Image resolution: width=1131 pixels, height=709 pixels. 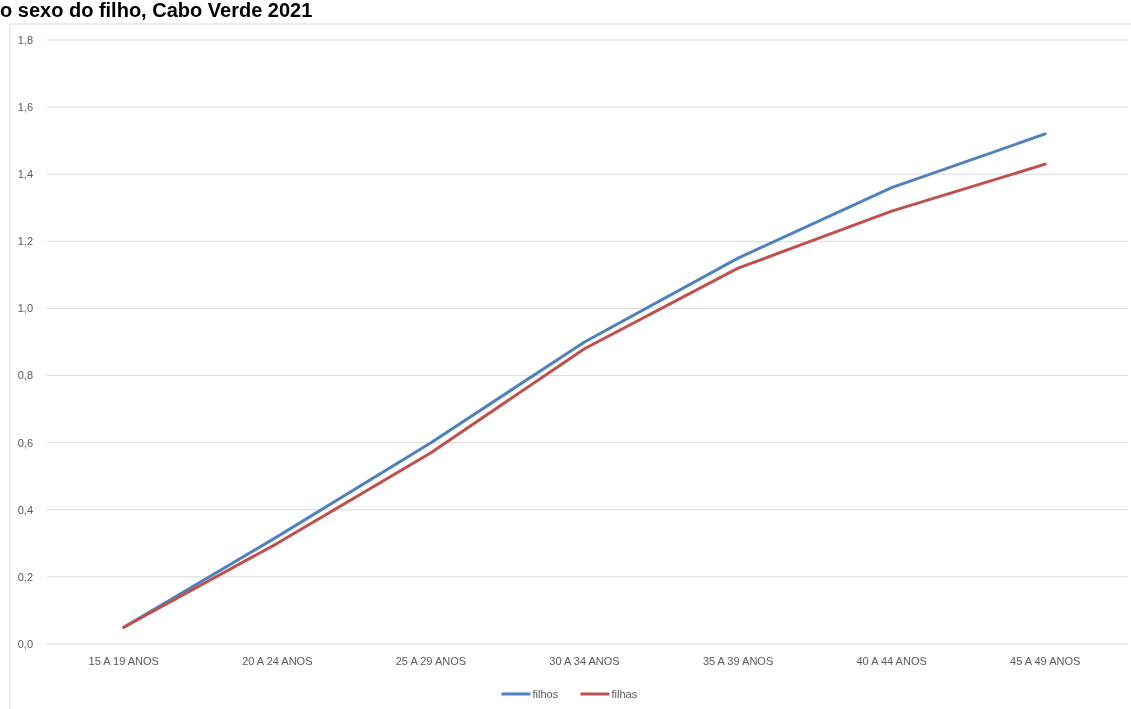 What do you see at coordinates (431, 661) in the screenshot?
I see `x-tick-label: 25 A 29 ANOS` at bounding box center [431, 661].